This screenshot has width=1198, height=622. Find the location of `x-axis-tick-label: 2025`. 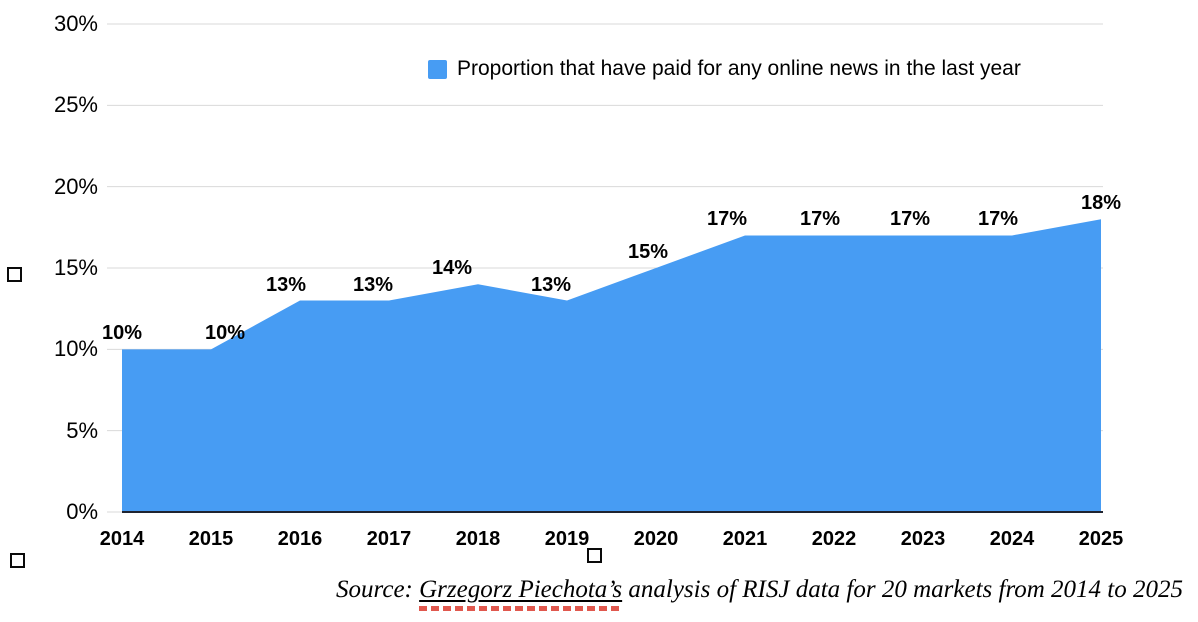

x-axis-tick-label: 2025 is located at coordinates (1101, 539).